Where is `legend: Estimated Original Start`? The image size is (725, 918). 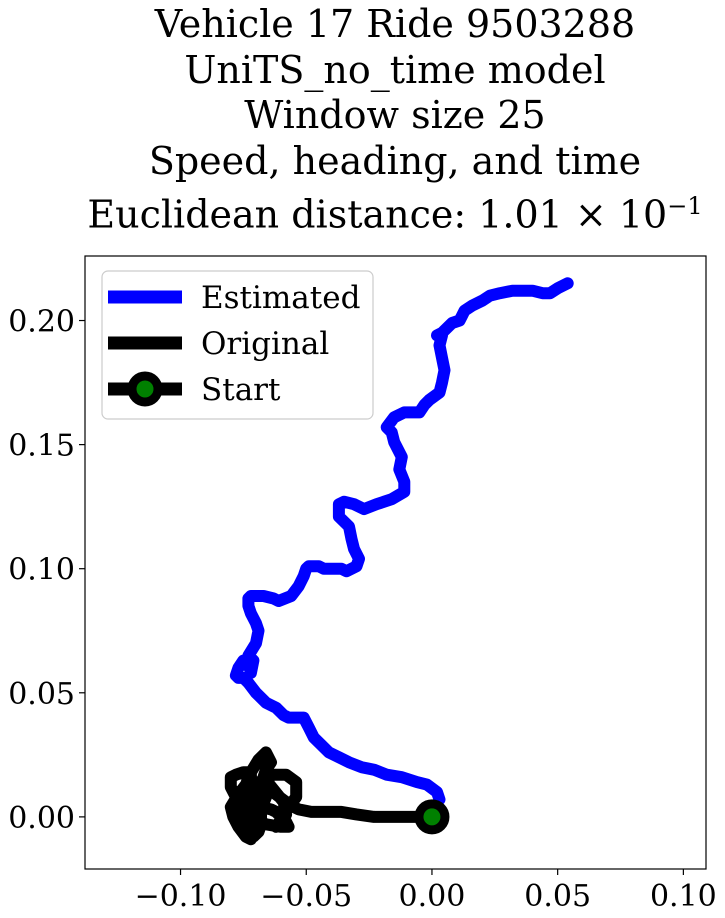
legend: Estimated Original Start is located at coordinates (237, 345).